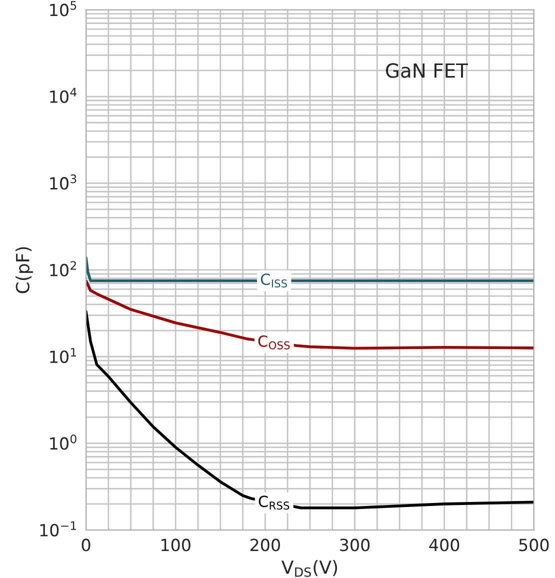 This screenshot has width=555, height=578. What do you see at coordinates (176, 545) in the screenshot?
I see `x-tick-label: 100` at bounding box center [176, 545].